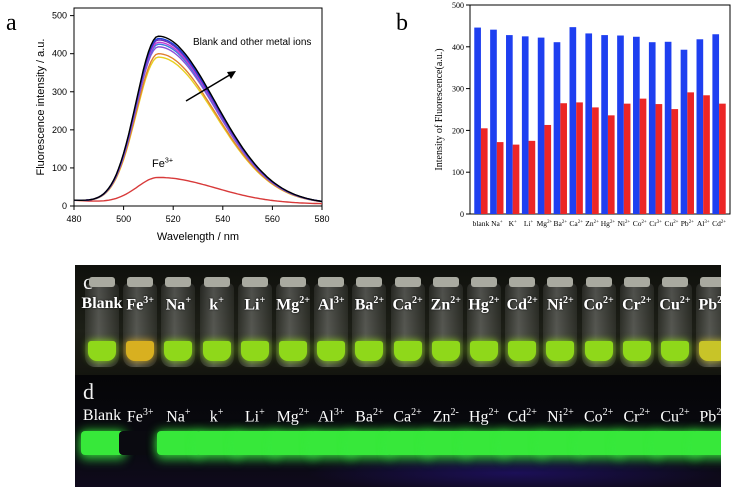 The image size is (734, 487). Describe the element at coordinates (458, 47) in the screenshot. I see `y-tick-label-b: 400` at that location.